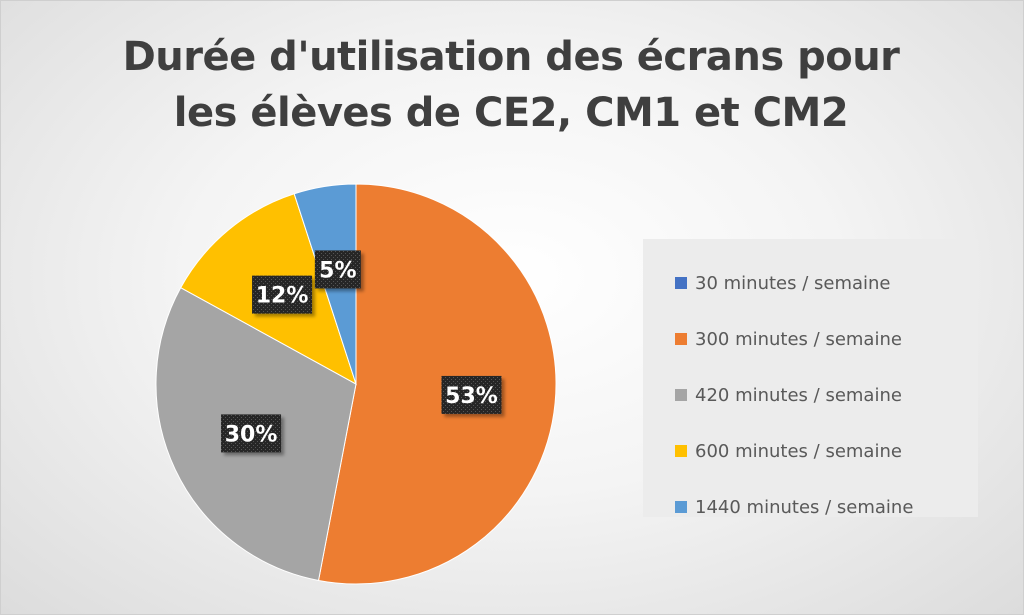 Image resolution: width=1024 pixels, height=615 pixels. I want to click on legend-label: 30 minutes / semaine, so click(793, 283).